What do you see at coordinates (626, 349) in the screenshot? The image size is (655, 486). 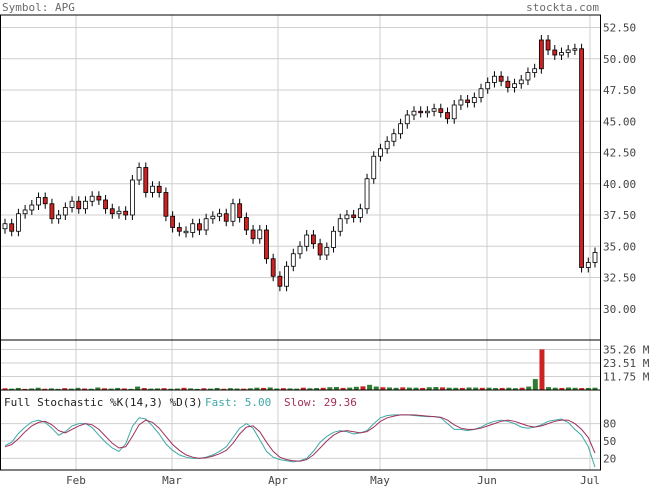 I see `volume-tick-label: 35.26 M` at bounding box center [626, 349].